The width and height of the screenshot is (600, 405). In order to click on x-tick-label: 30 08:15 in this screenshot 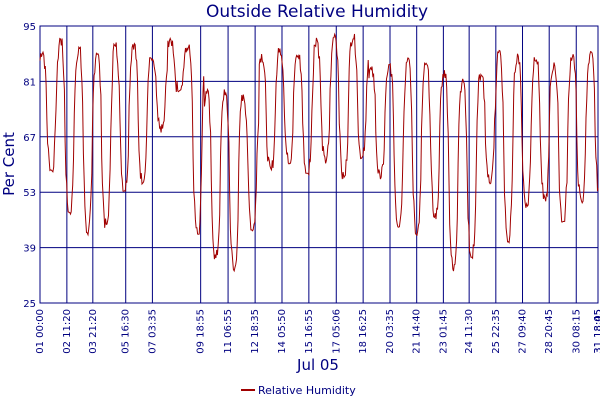, I will do `click(576, 331)`.